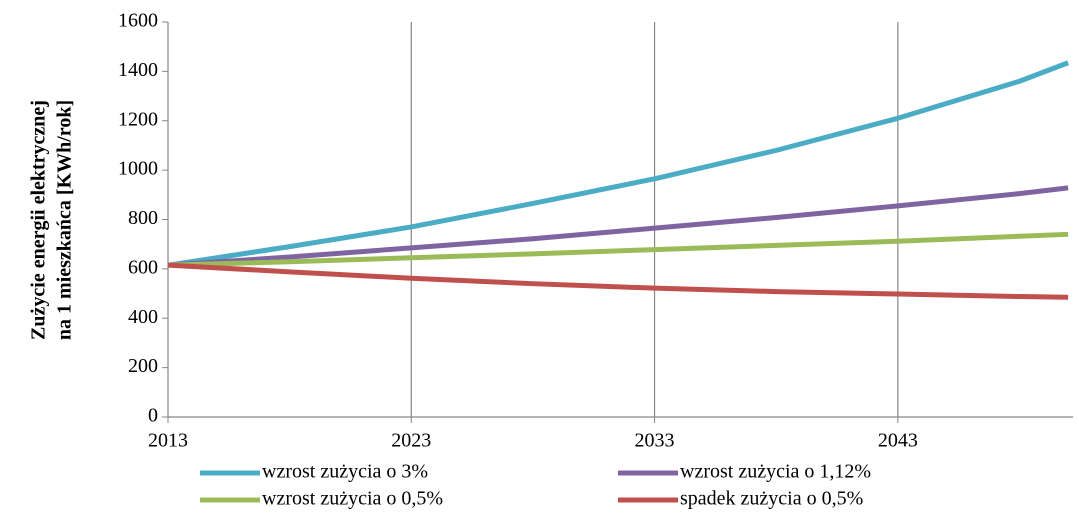 Image resolution: width=1079 pixels, height=520 pixels. Describe the element at coordinates (168, 441) in the screenshot. I see `x-tick-label: 2013` at that location.